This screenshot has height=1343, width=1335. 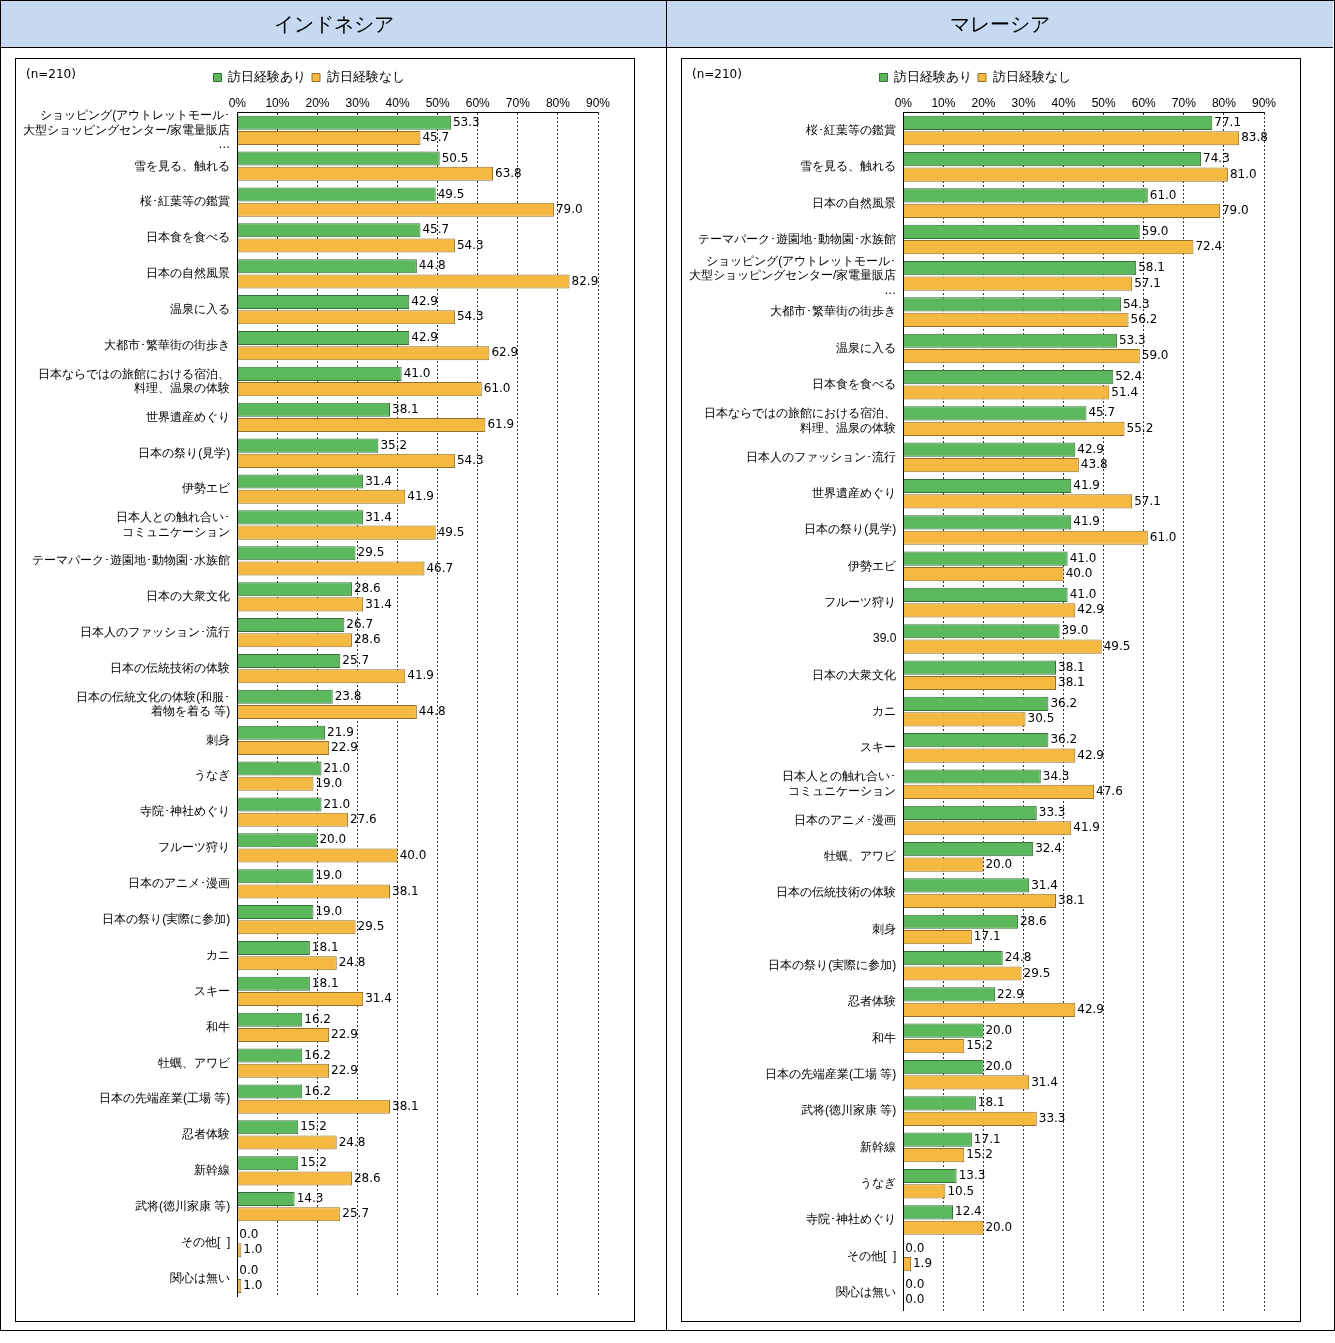 What do you see at coordinates (337, 767) in the screenshot?
I see `data-label: 21.0` at bounding box center [337, 767].